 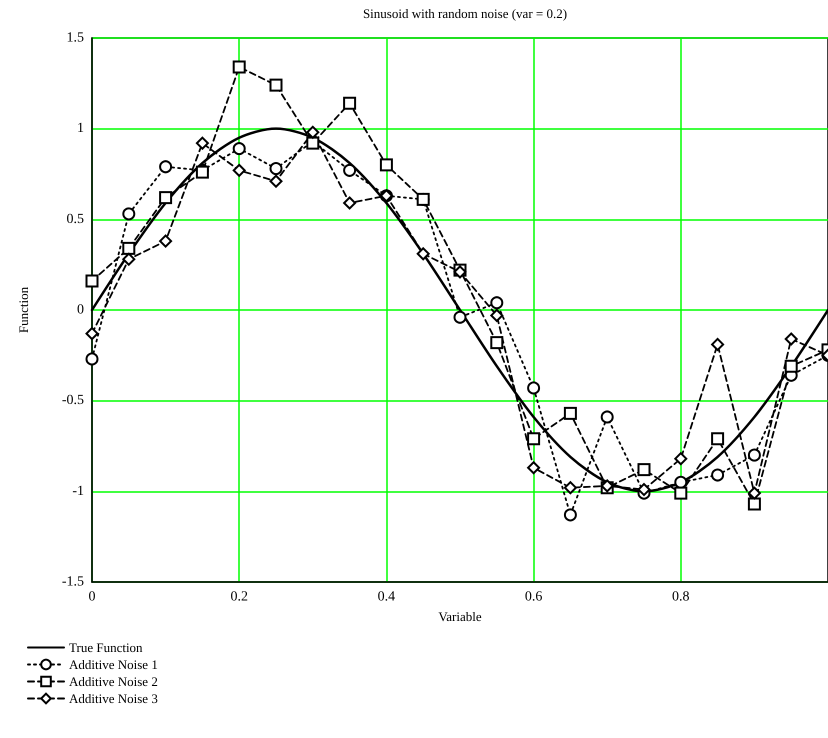 I want to click on y-tick-label: 1, so click(x=80, y=128).